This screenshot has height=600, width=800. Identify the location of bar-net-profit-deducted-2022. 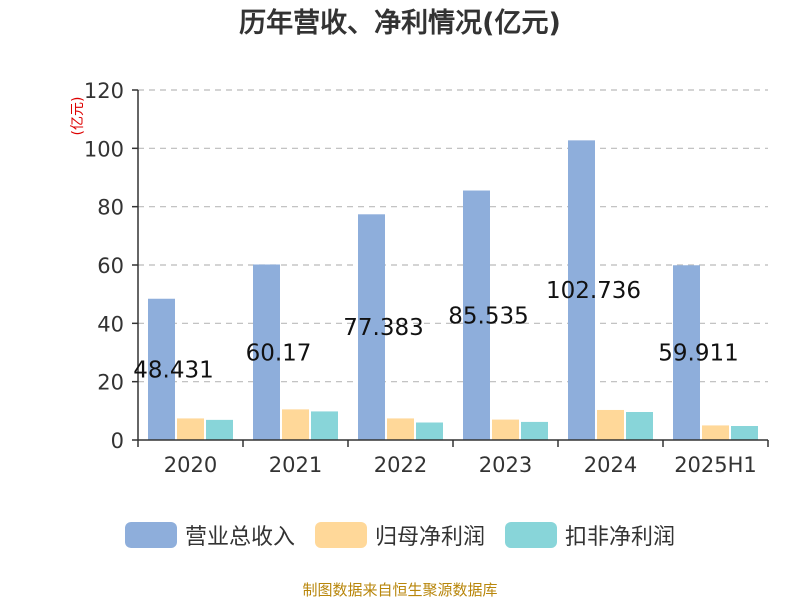
(429, 431).